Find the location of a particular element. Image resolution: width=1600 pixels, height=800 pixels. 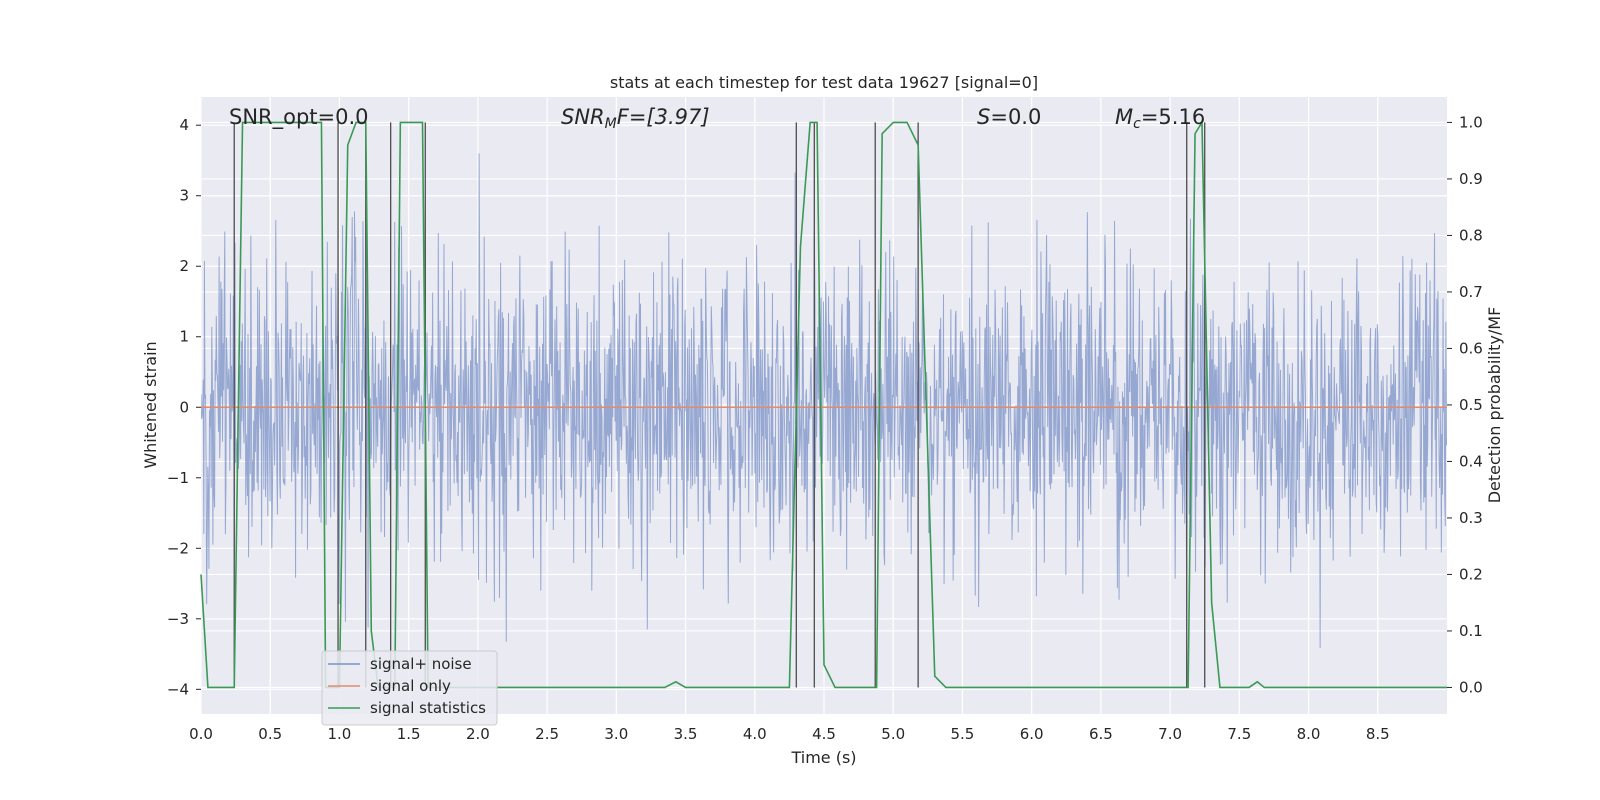

x-tick-label: 6.0 is located at coordinates (1032, 734).